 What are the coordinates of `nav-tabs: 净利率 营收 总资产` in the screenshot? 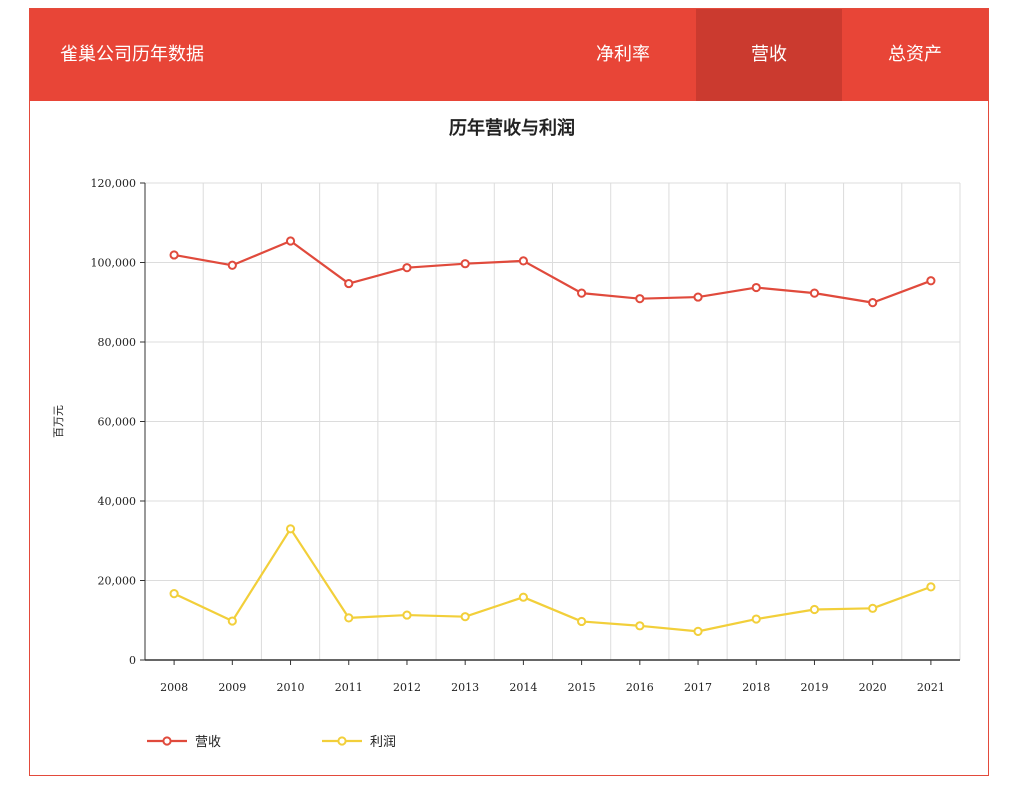 It's located at (769, 55).